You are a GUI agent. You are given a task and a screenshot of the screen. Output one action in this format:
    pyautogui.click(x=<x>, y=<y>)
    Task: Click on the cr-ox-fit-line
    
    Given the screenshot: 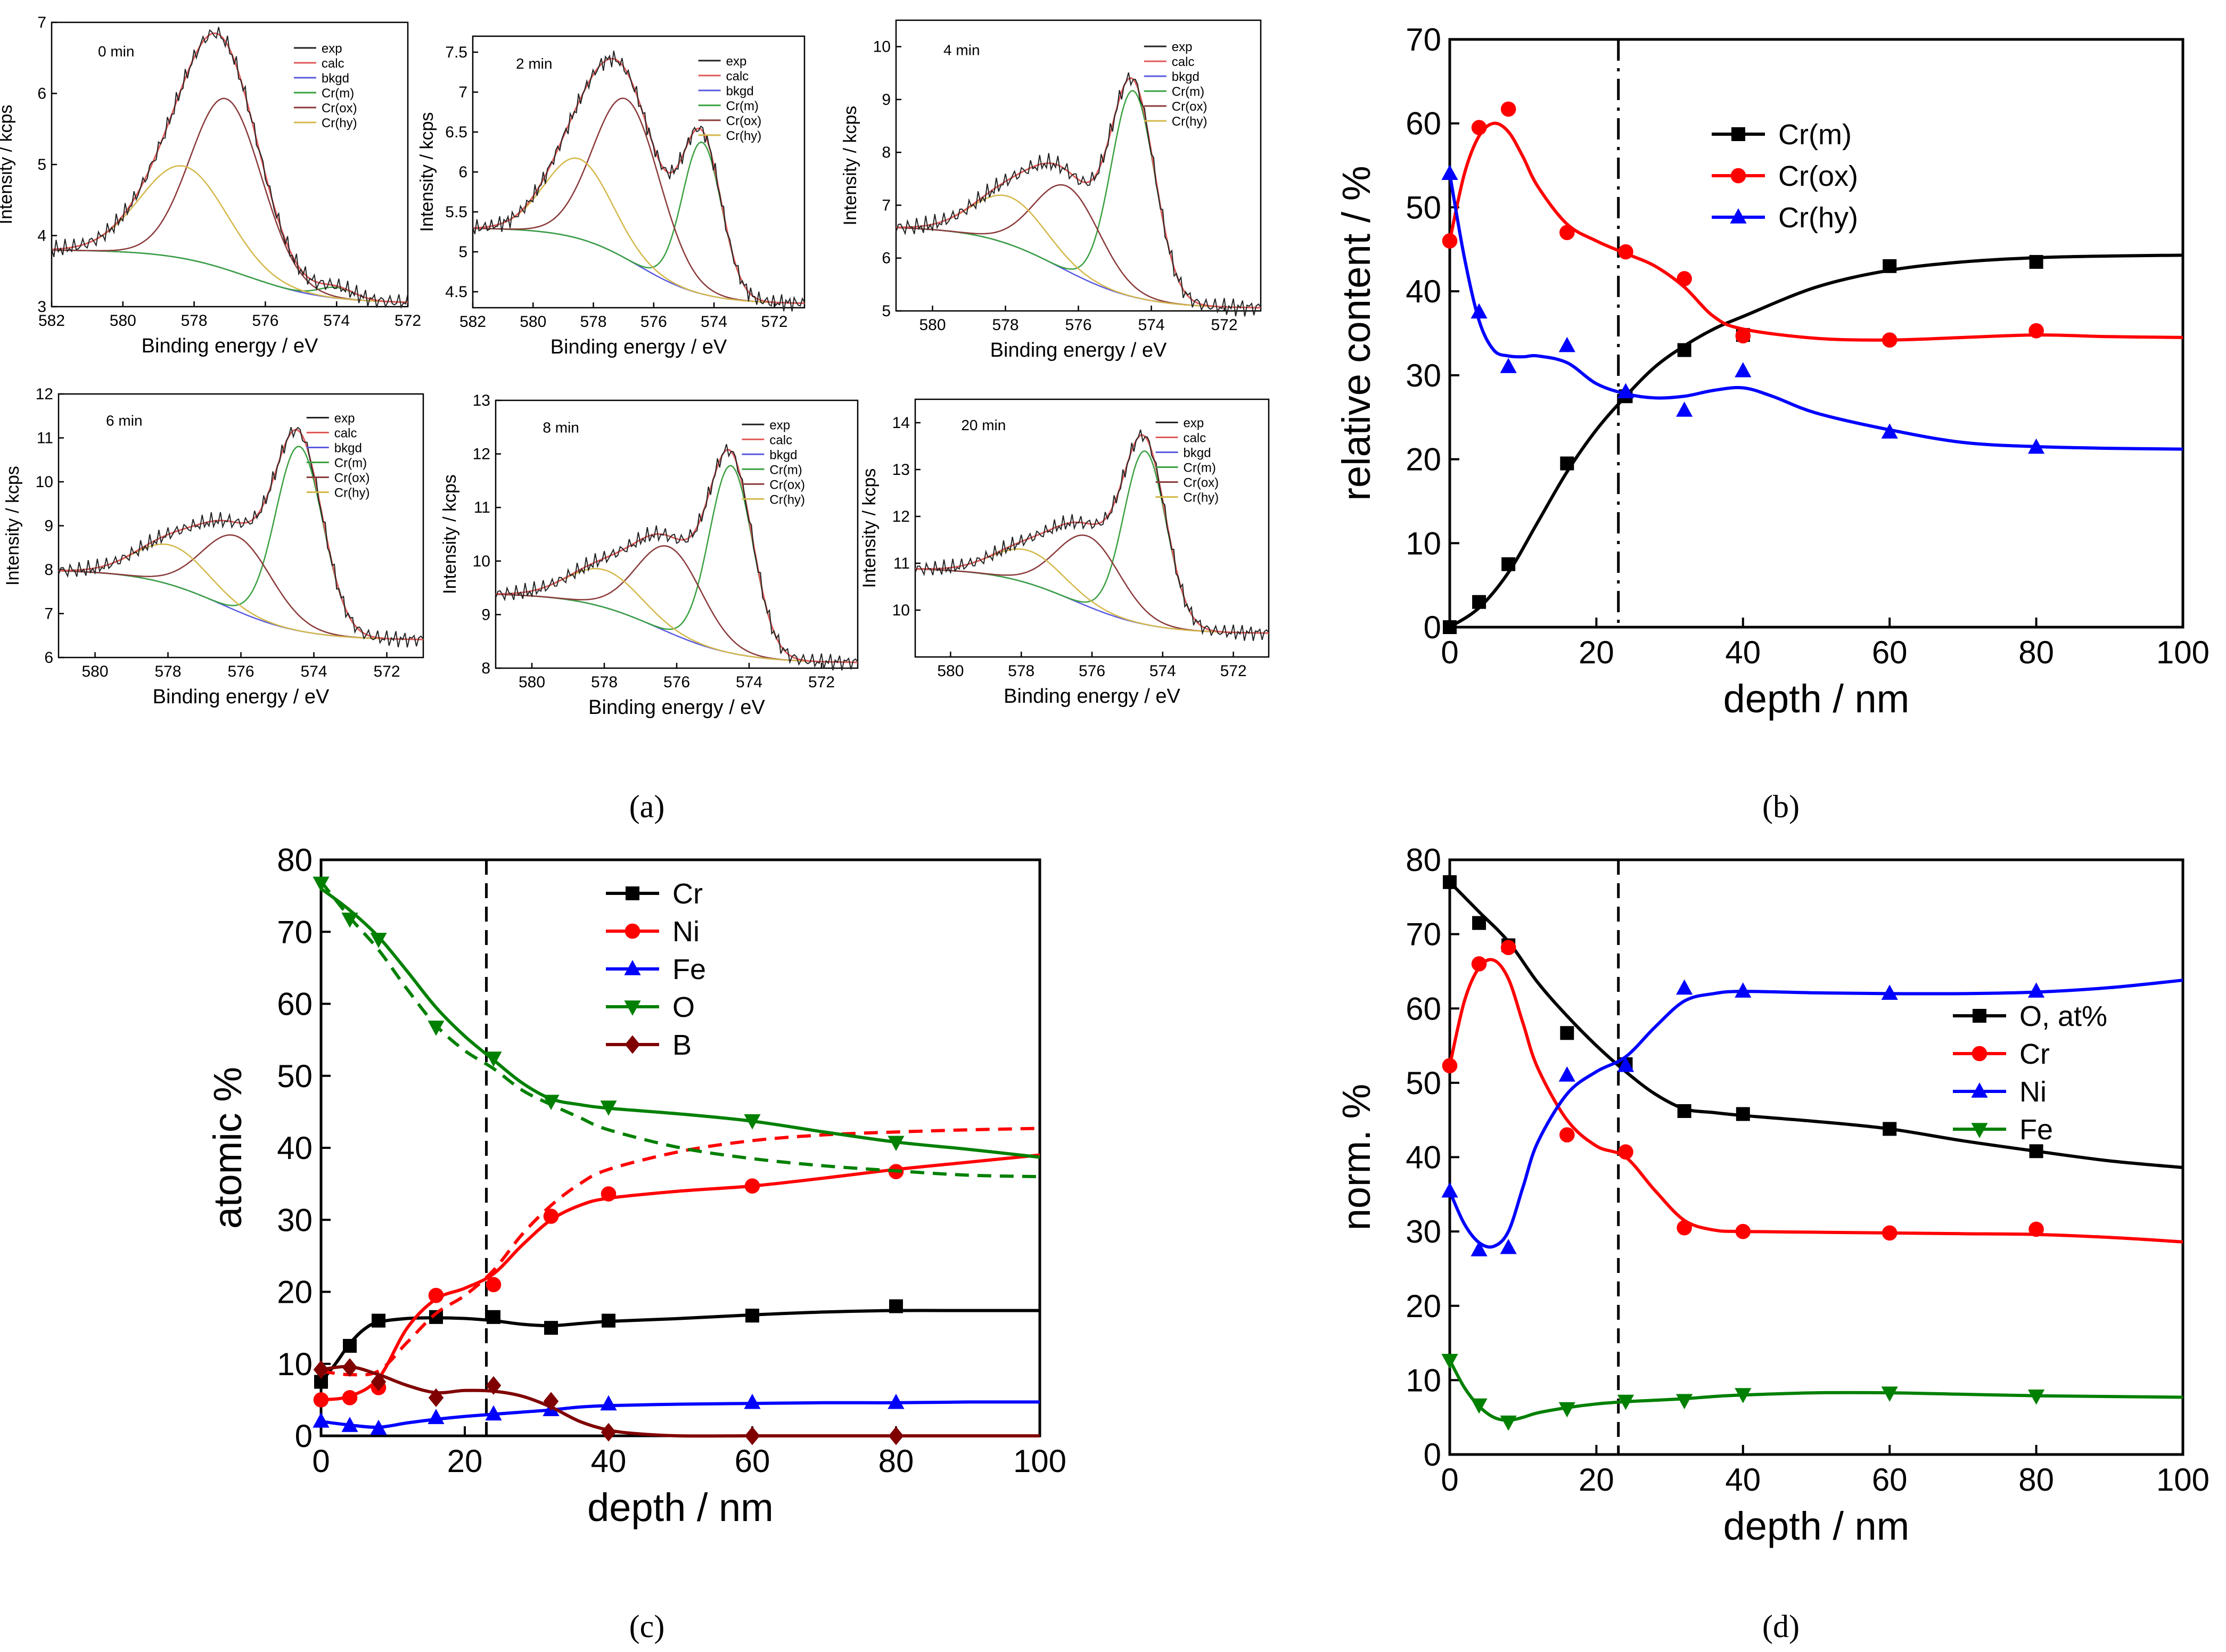 What is the action you would take?
    pyautogui.click(x=1815, y=231)
    